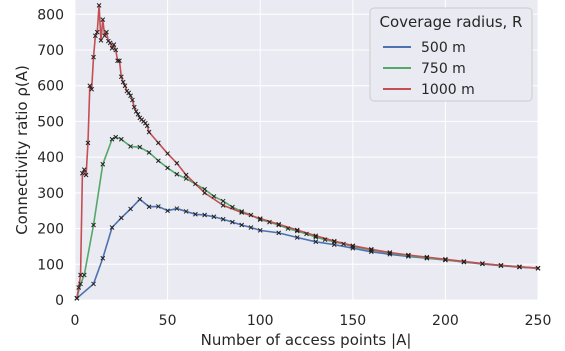 This screenshot has width=565, height=351. I want to click on x-tick-label: 0, so click(75, 321).